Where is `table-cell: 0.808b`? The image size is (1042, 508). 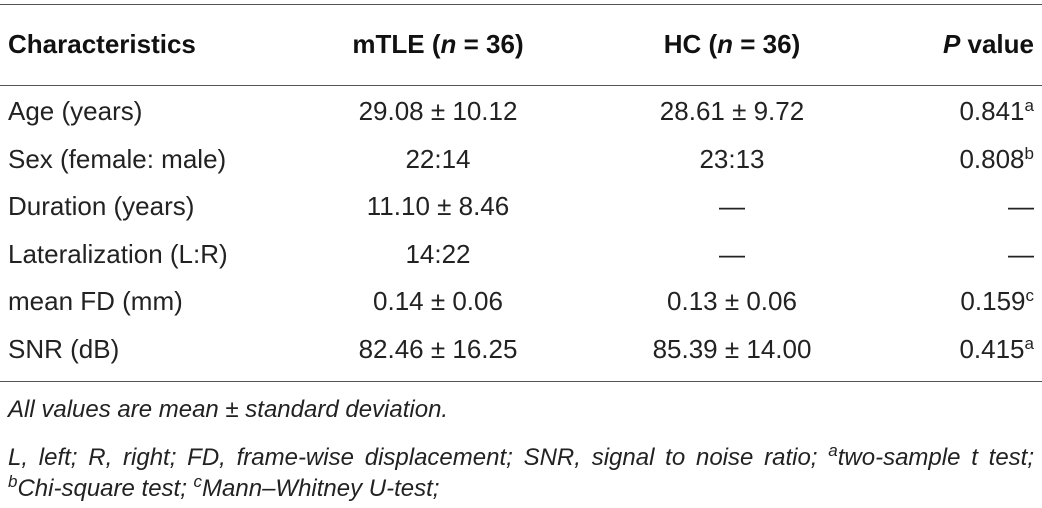 table-cell: 0.808b is located at coordinates (996, 159).